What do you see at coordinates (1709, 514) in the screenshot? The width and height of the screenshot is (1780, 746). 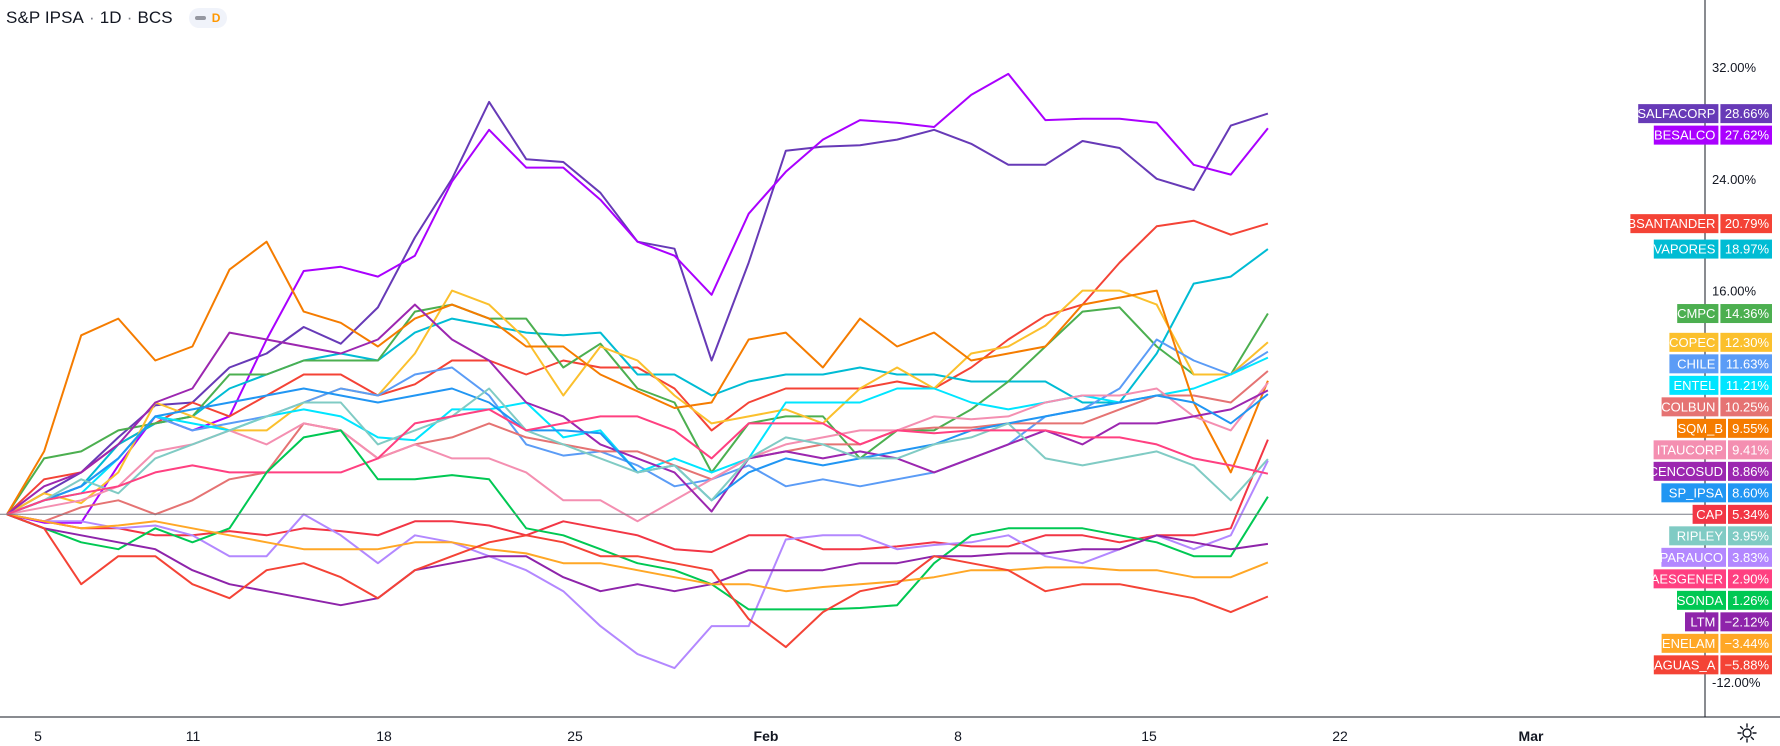 I see `series-name: CAP` at bounding box center [1709, 514].